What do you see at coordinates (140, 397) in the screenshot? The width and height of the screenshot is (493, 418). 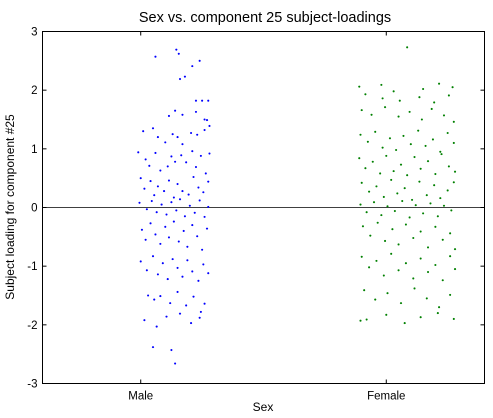 I see `x-tick-label-male: Male` at bounding box center [140, 397].